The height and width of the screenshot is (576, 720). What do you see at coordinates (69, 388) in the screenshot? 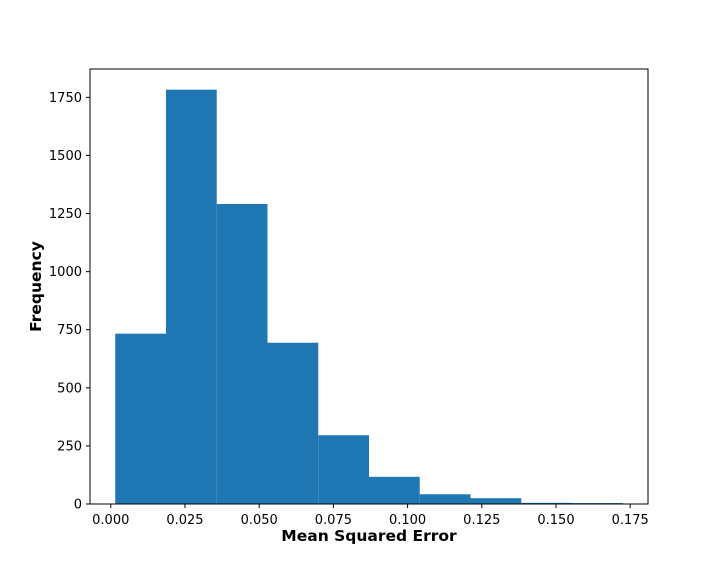
I see `y-tick-label: 500` at bounding box center [69, 388].